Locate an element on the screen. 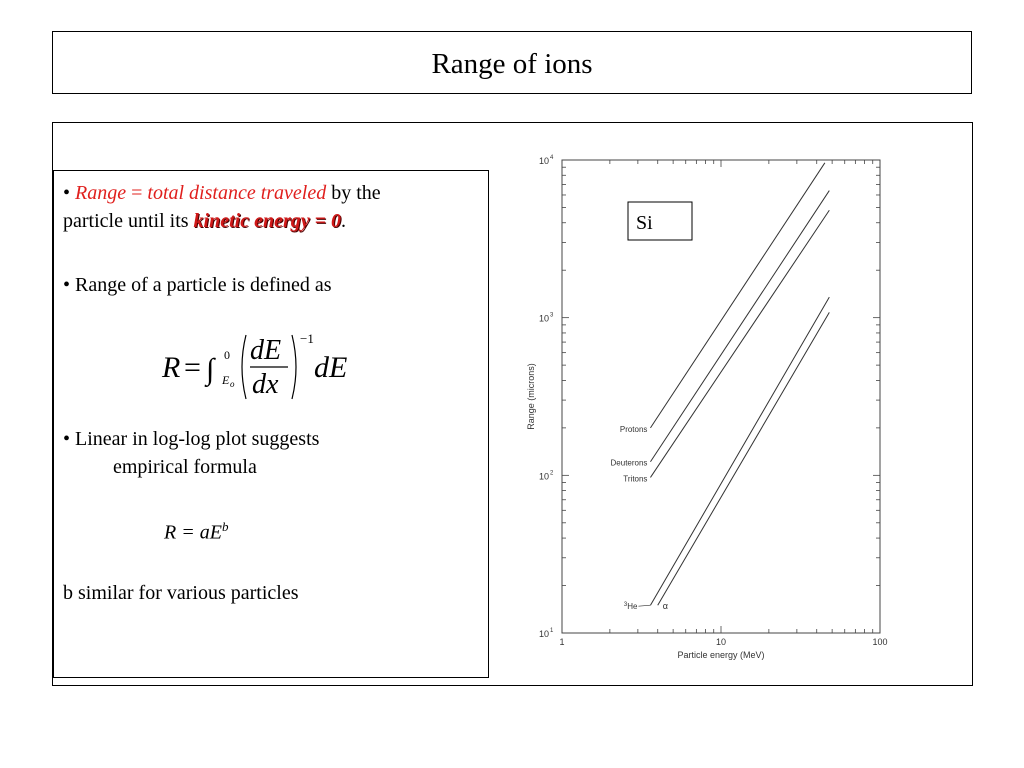 This screenshot has height=768, width=1024. inset-label-box is located at coordinates (660, 221).